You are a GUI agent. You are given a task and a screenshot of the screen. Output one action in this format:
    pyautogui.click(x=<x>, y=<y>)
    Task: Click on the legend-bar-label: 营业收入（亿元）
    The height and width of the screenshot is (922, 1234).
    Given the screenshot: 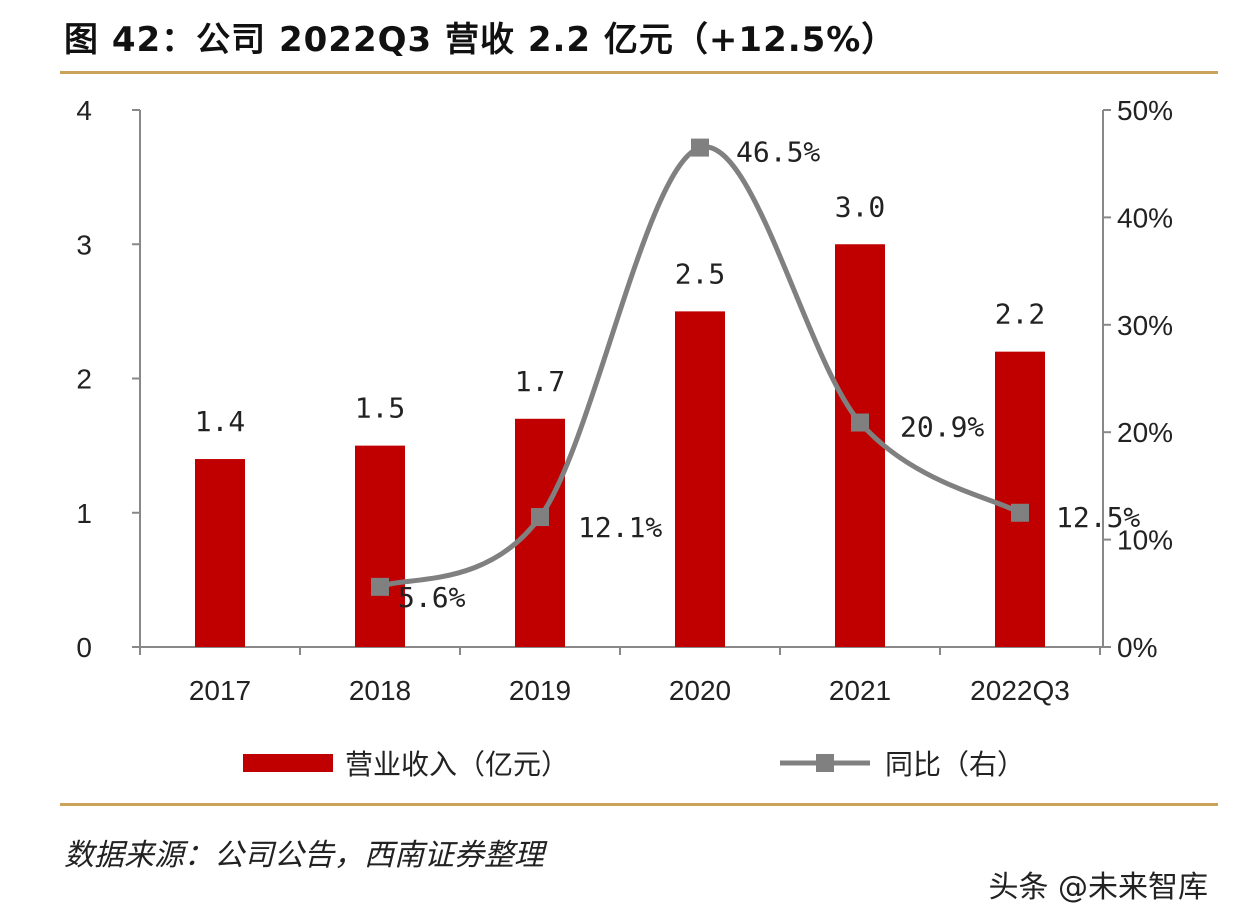 What is the action you would take?
    pyautogui.click(x=457, y=764)
    